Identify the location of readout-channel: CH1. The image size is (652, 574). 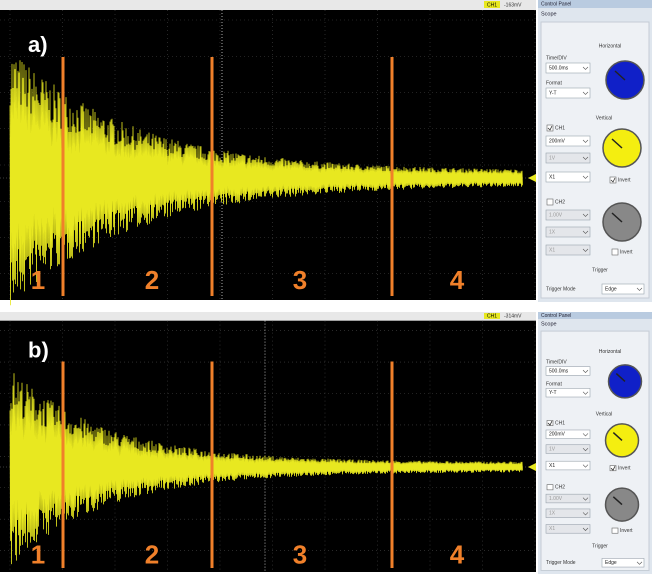
(492, 5).